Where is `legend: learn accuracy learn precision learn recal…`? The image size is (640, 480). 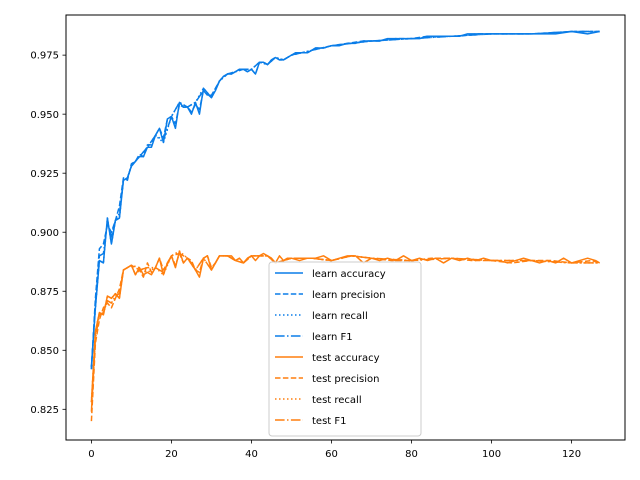 legend: learn accuracy learn precision learn recal… is located at coordinates (345, 349).